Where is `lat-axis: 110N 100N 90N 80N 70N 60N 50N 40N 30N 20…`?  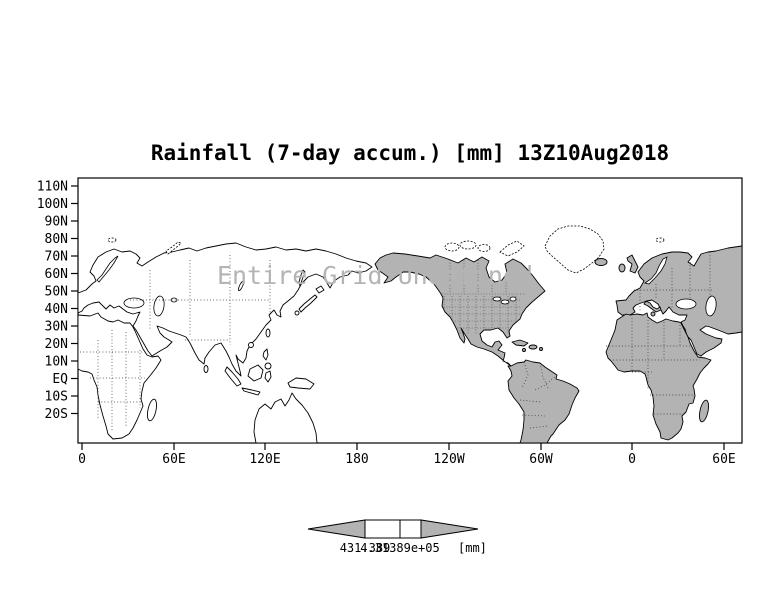 lat-axis: 110N 100N 90N 80N 70N 60N 50N 40N 30N 20… is located at coordinates (57, 301).